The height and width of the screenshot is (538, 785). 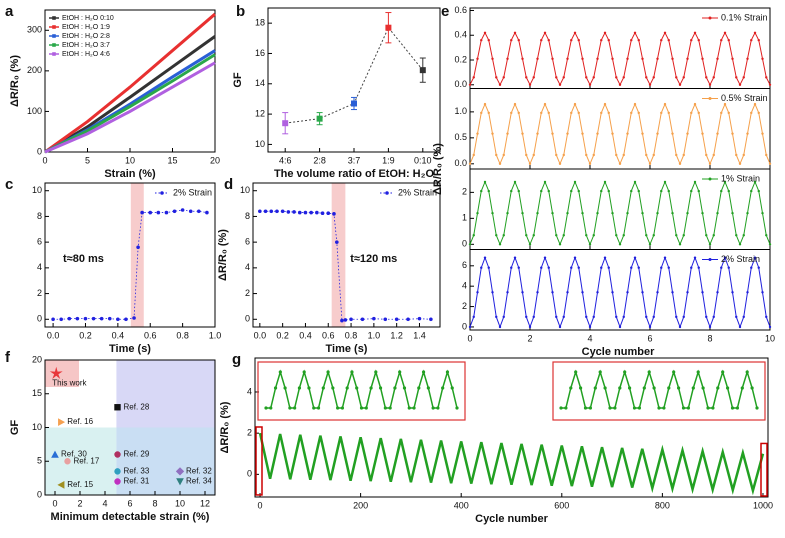 What do you see at coordinates (199, 470) in the screenshot?
I see `point-label: Ref. 32` at bounding box center [199, 470].